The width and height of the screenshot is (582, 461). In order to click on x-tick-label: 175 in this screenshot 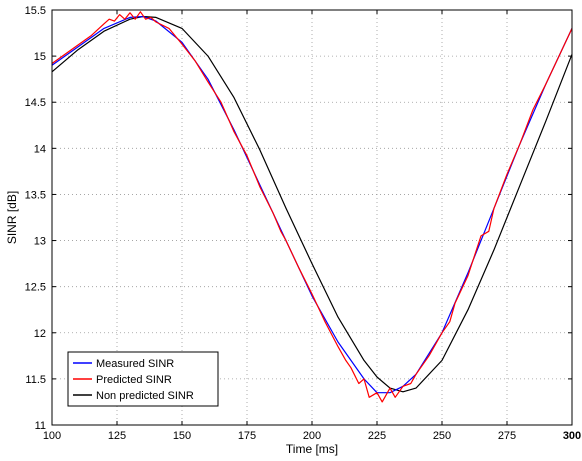, I will do `click(247, 436)`.